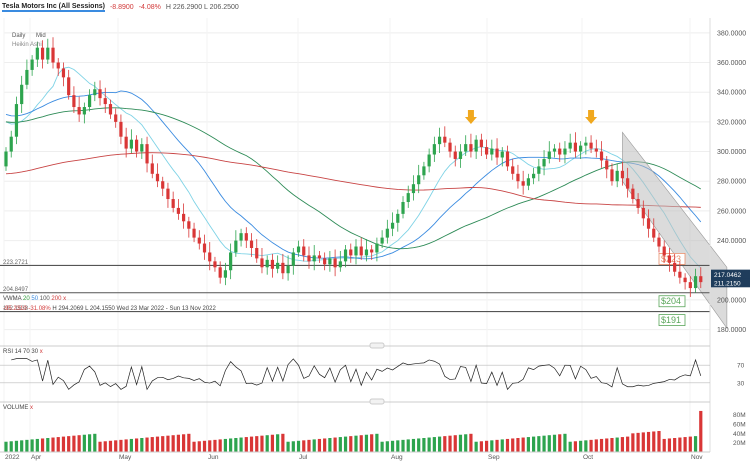 The height and width of the screenshot is (462, 750). What do you see at coordinates (303, 457) in the screenshot?
I see `time-tick-label: Jul` at bounding box center [303, 457].